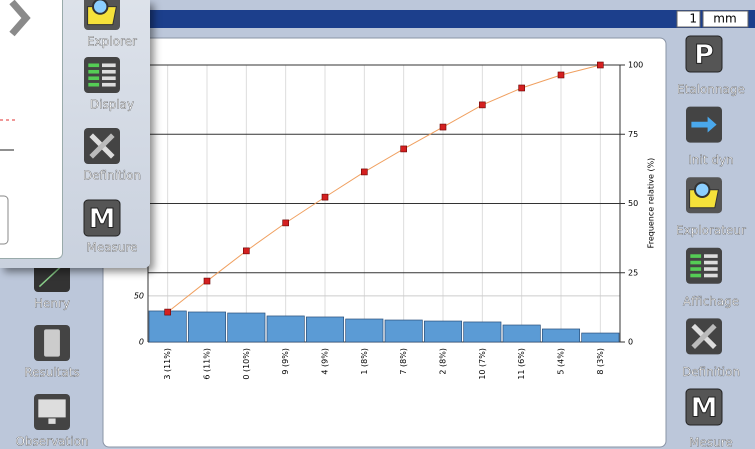 Image resolution: width=755 pixels, height=449 pixels. What do you see at coordinates (52, 421) in the screenshot?
I see `icon-stand` at bounding box center [52, 421].